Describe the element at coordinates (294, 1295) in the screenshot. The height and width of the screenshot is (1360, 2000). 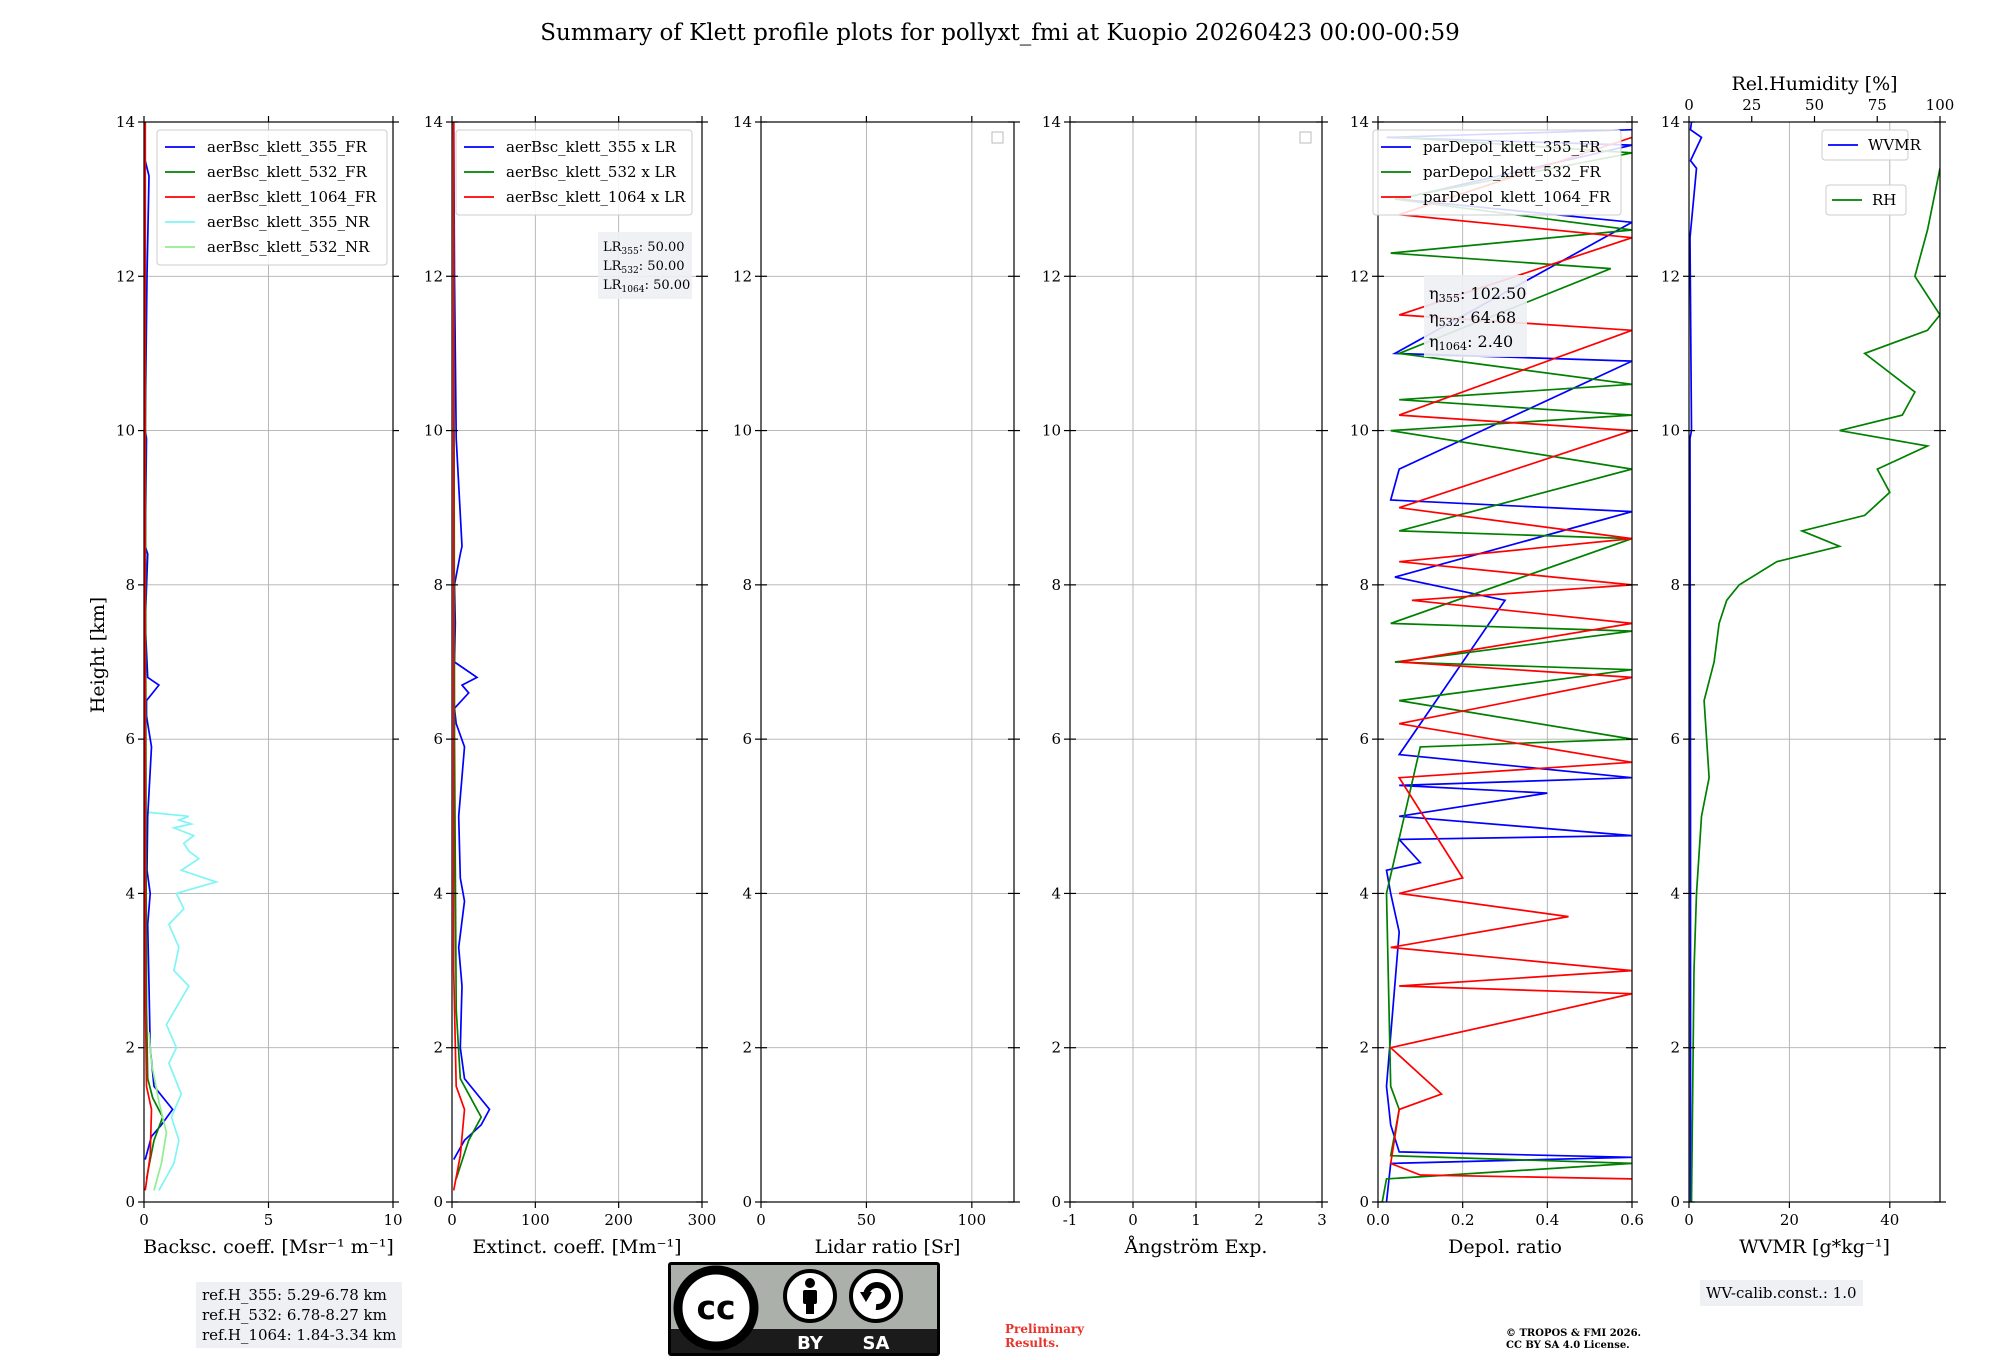
I see `ref-height-355: ref.H_355: 5.29-6.78 km` at that location.